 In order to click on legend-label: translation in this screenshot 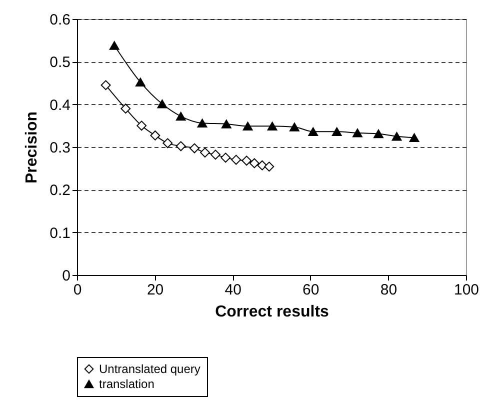, I will do `click(126, 384)`.